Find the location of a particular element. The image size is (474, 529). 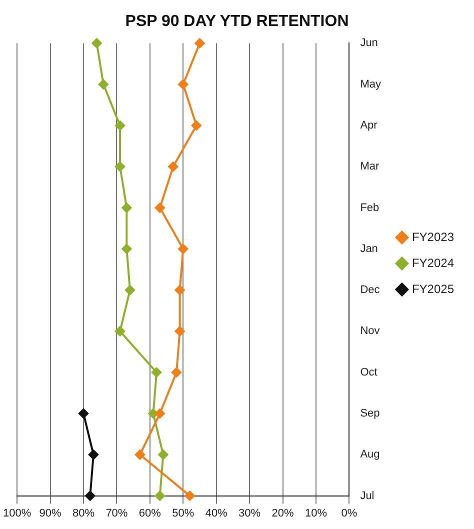

x-tick-label: 50% is located at coordinates (183, 513).